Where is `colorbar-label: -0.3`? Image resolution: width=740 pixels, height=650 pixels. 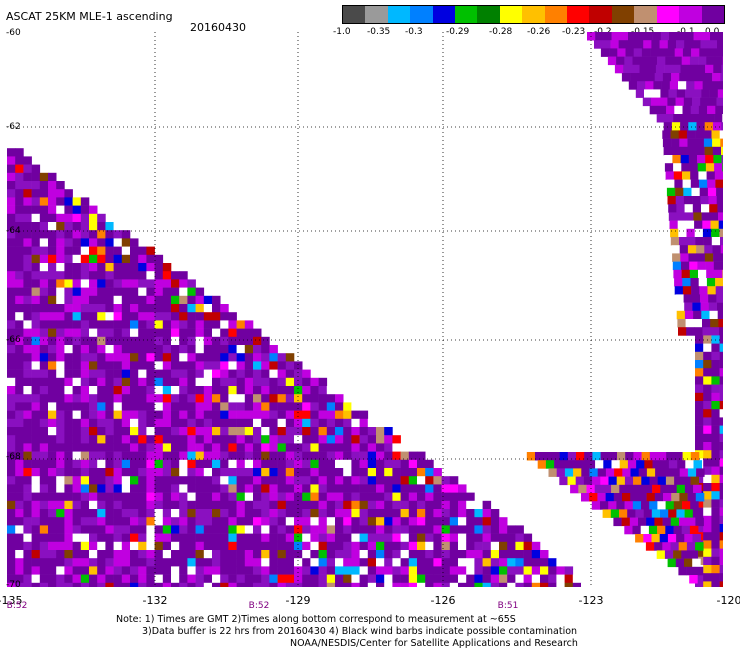 colorbar-label: -0.3 is located at coordinates (414, 32).